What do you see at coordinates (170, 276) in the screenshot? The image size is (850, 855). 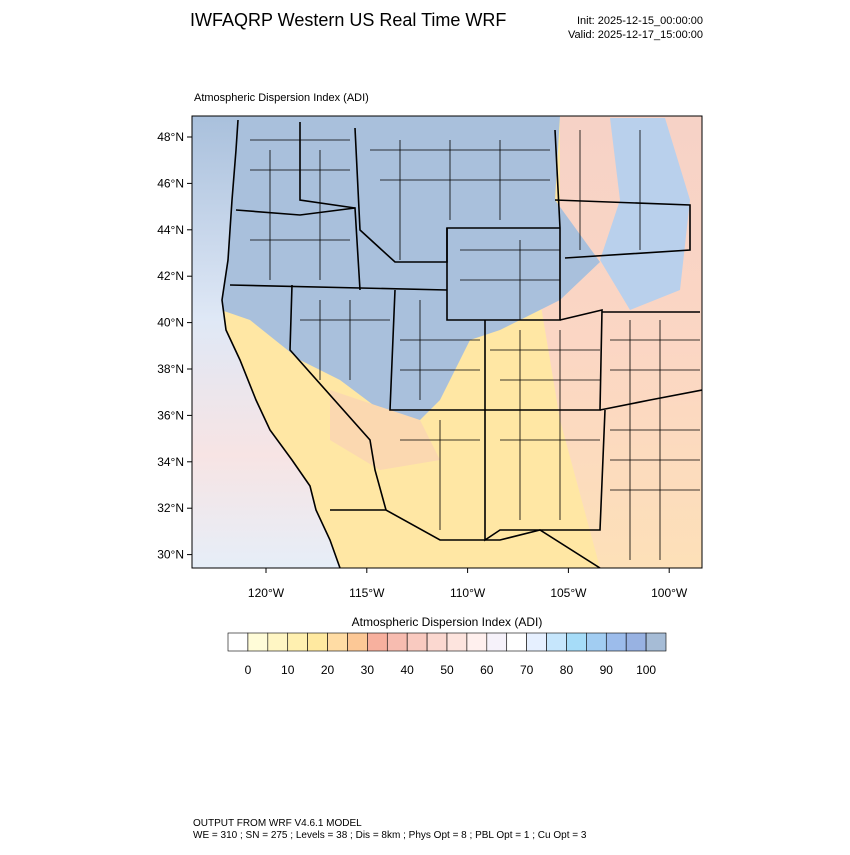 I see `lat-label: 42°N` at bounding box center [170, 276].